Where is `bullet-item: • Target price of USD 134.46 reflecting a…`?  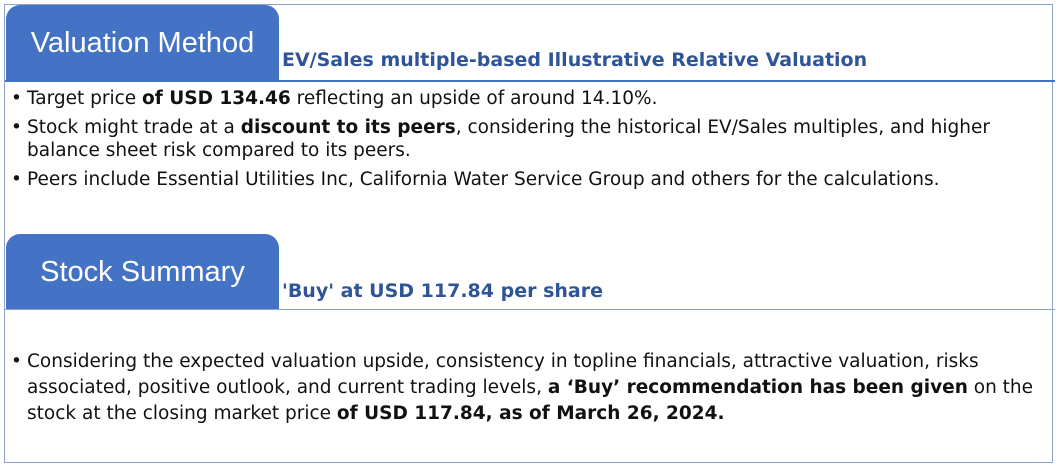
bullet-item: • Target price of USD 134.46 reflecting a… is located at coordinates (527, 98).